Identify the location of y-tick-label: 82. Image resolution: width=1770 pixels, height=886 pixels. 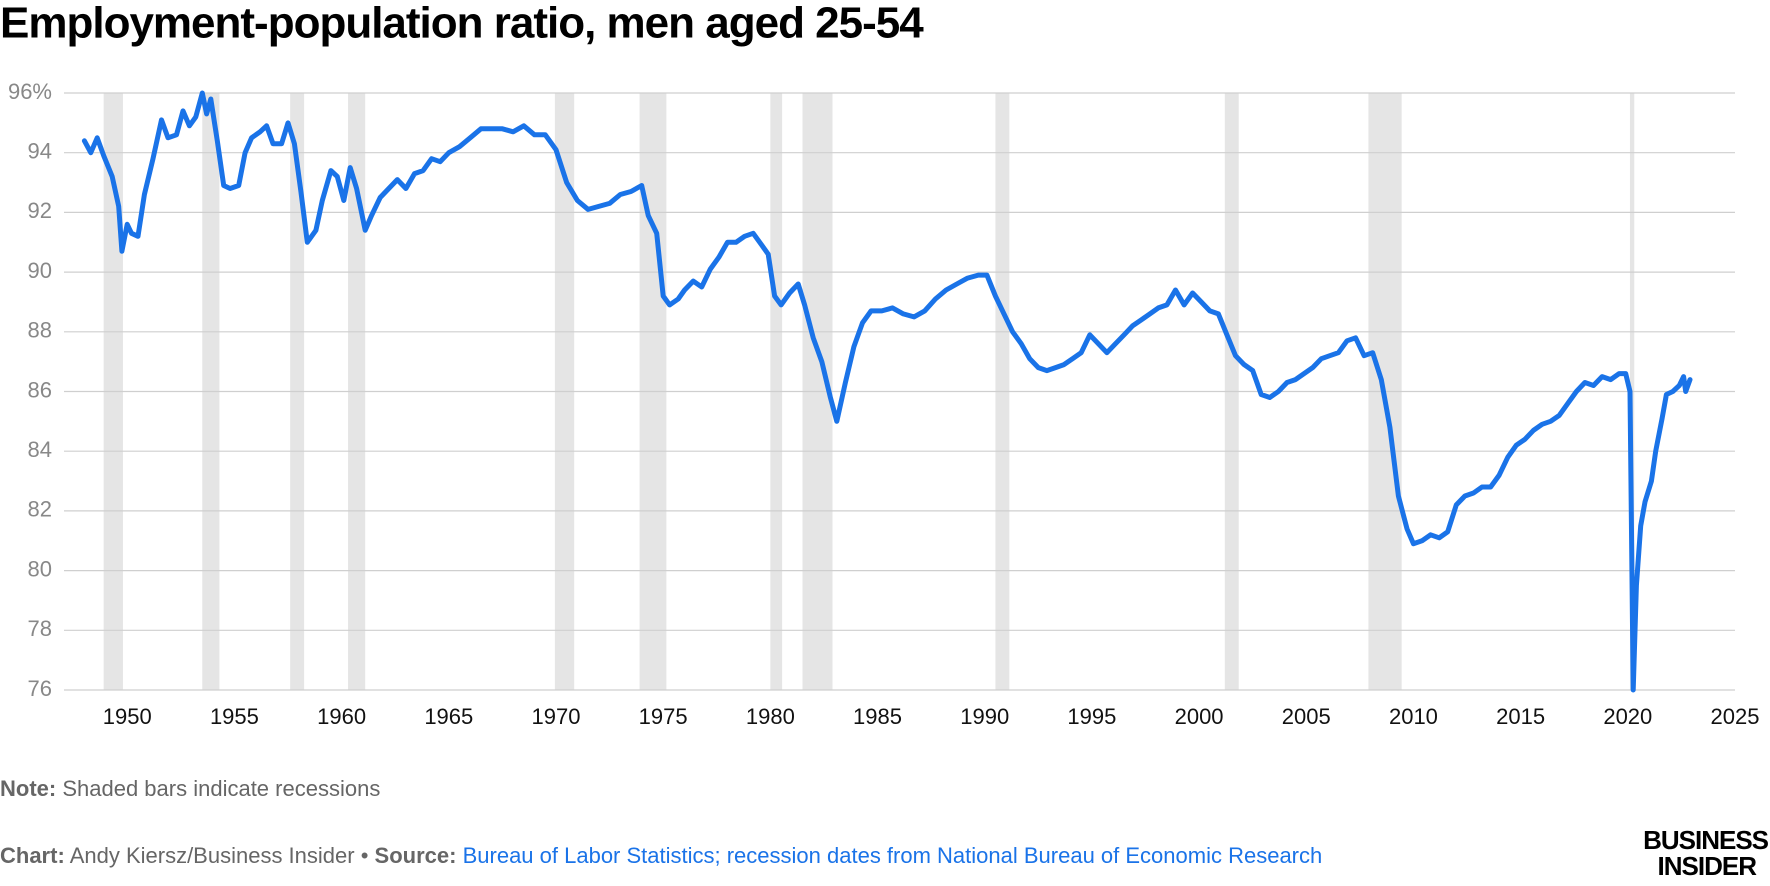
(40, 509).